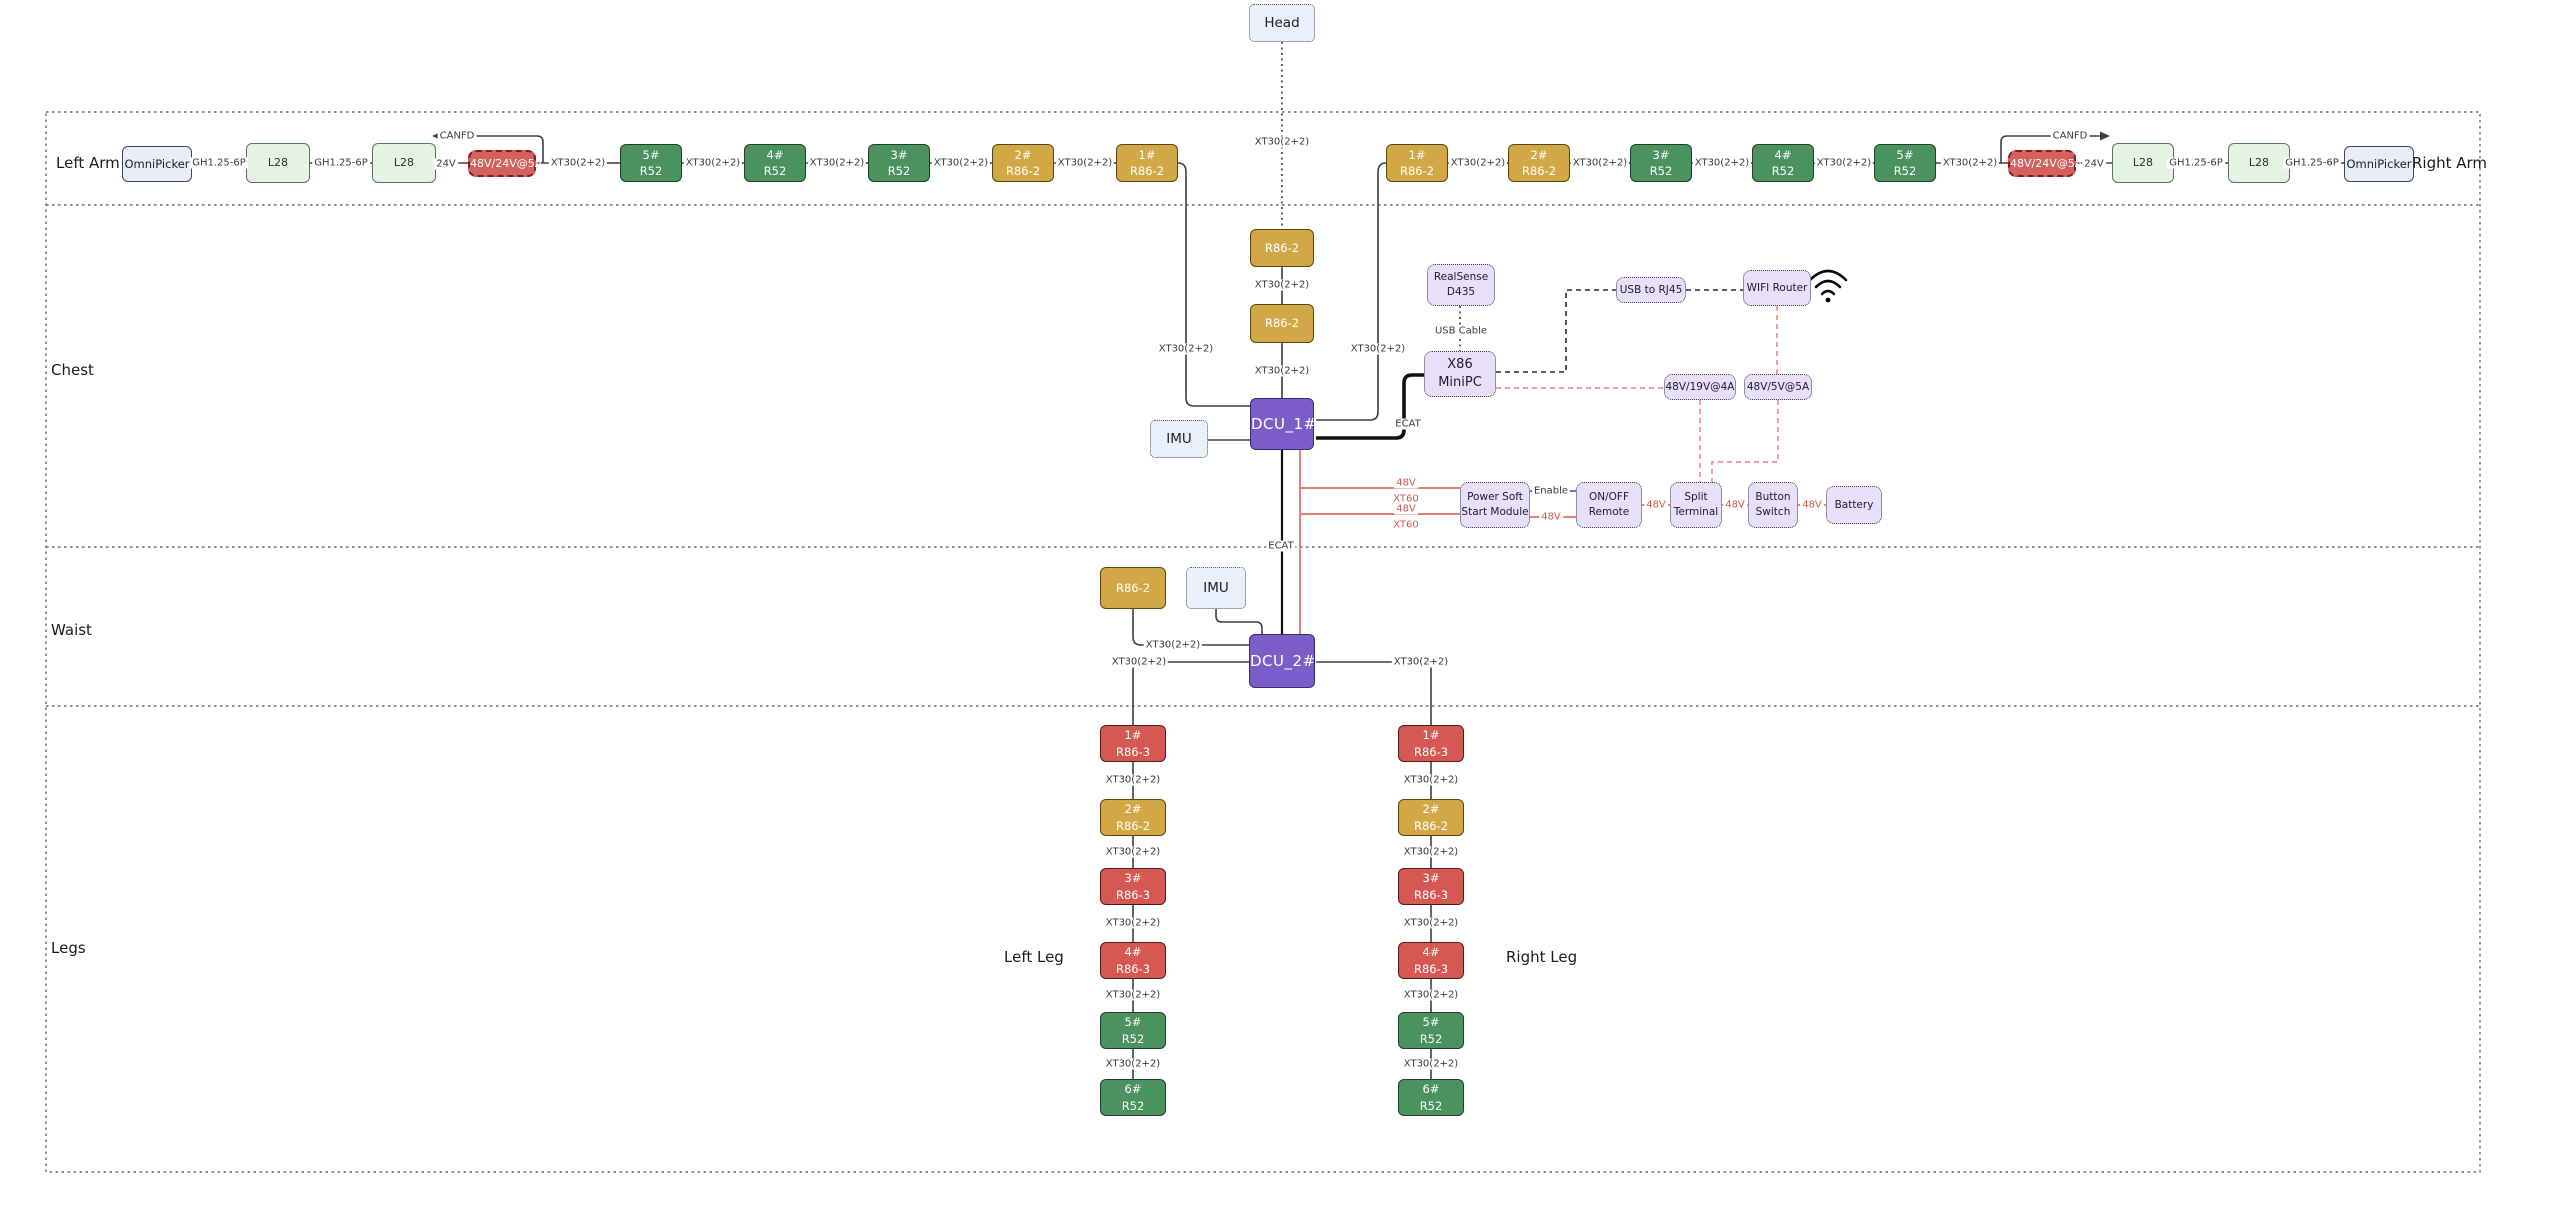  What do you see at coordinates (1431, 743) in the screenshot?
I see `node-right-leg-motor-1: 1# R86-3` at bounding box center [1431, 743].